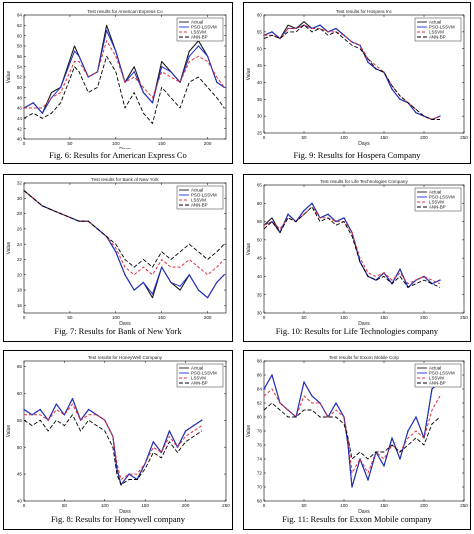  I want to click on y-tick-label: 76, so click(260, 445).